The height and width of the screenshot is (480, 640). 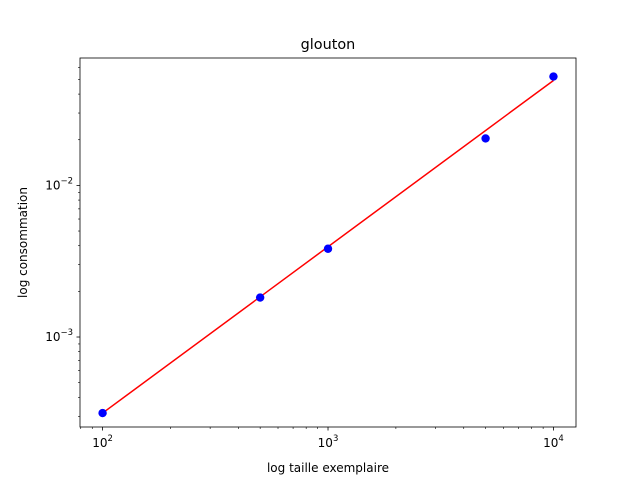 I want to click on x-axis-label: log taille exemplaire, so click(x=328, y=468).